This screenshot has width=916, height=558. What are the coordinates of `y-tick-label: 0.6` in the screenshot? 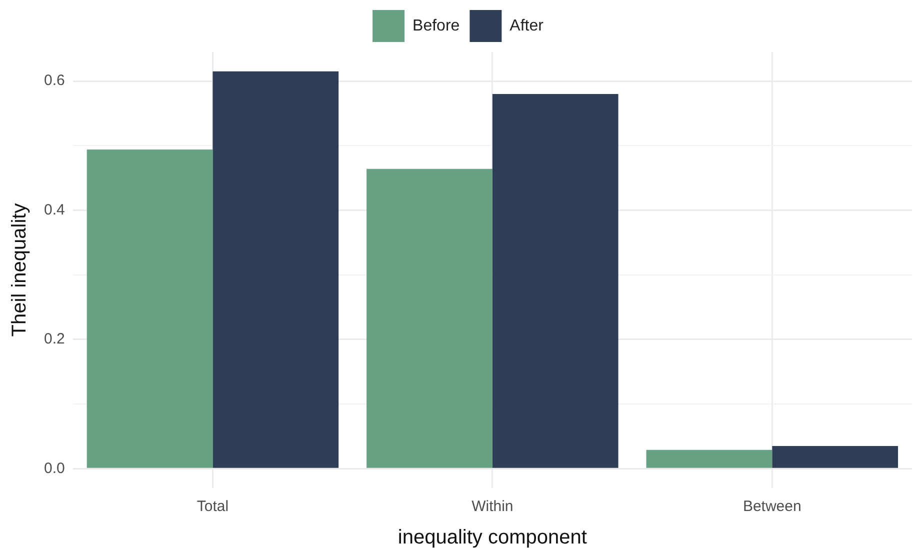 It's located at (54, 81).